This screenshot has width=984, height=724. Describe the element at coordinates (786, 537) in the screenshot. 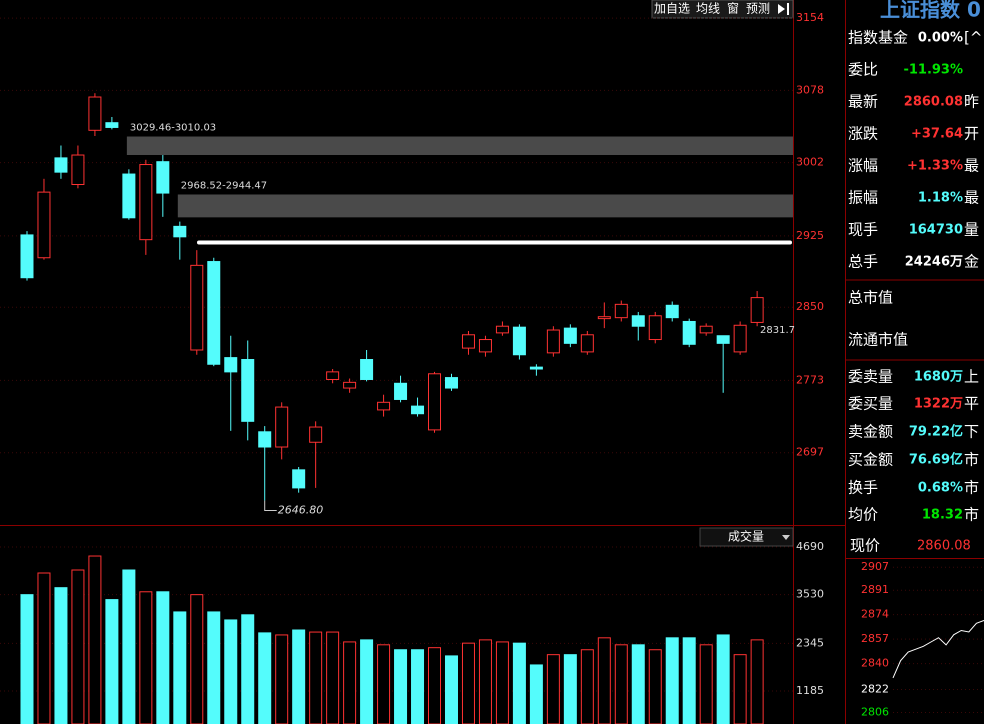

I see `dropdown-arrow` at that location.